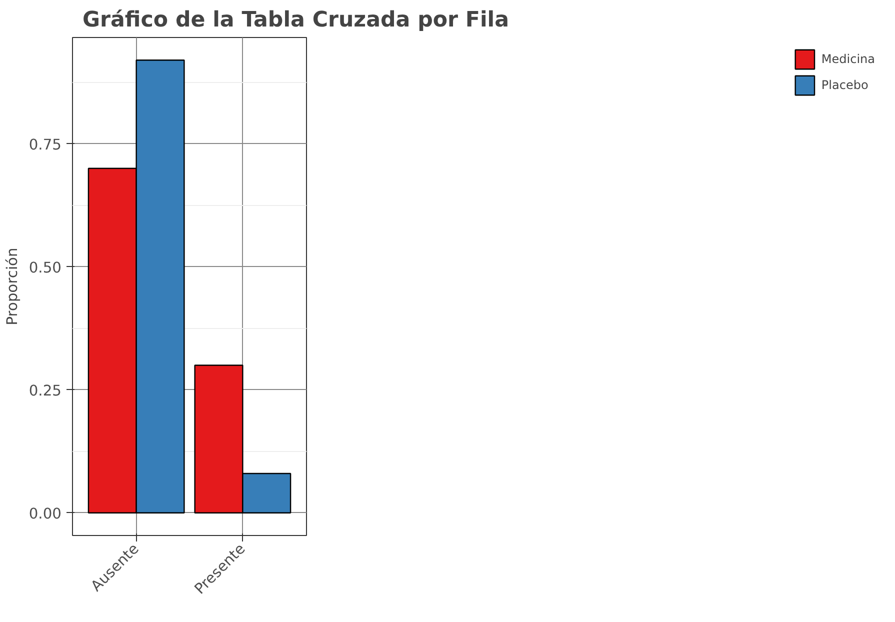 The image size is (895, 622). I want to click on y-tick-label: 0.75, so click(45, 145).